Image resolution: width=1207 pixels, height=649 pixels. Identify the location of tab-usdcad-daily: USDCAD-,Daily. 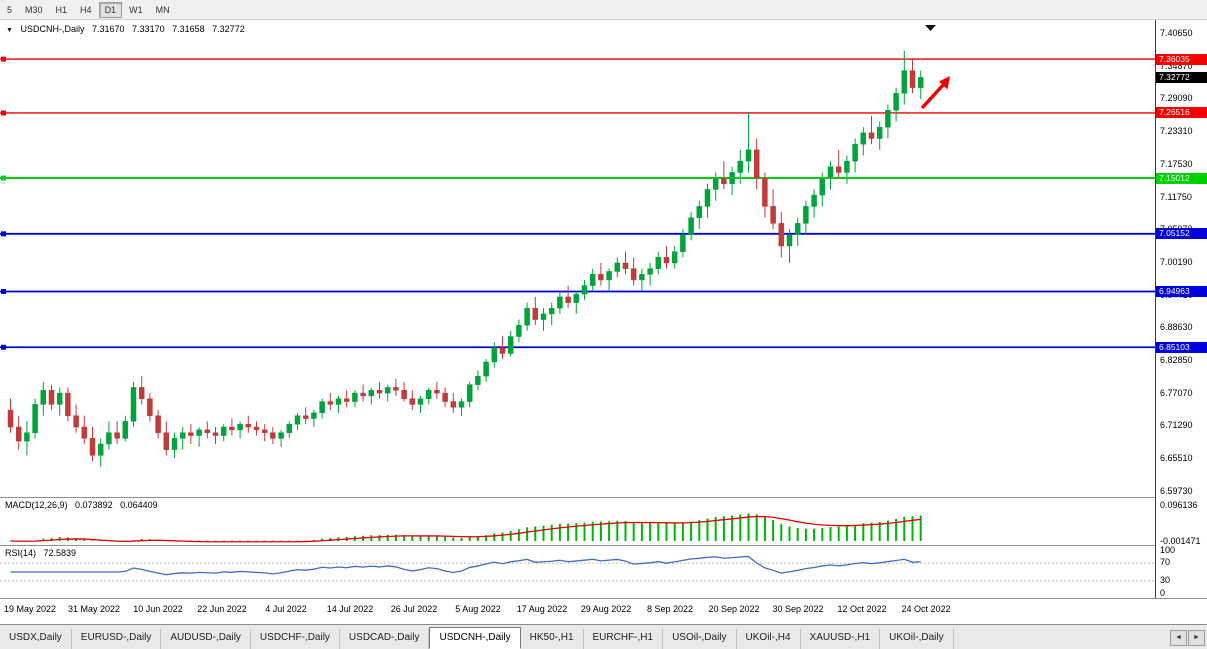
(385, 639).